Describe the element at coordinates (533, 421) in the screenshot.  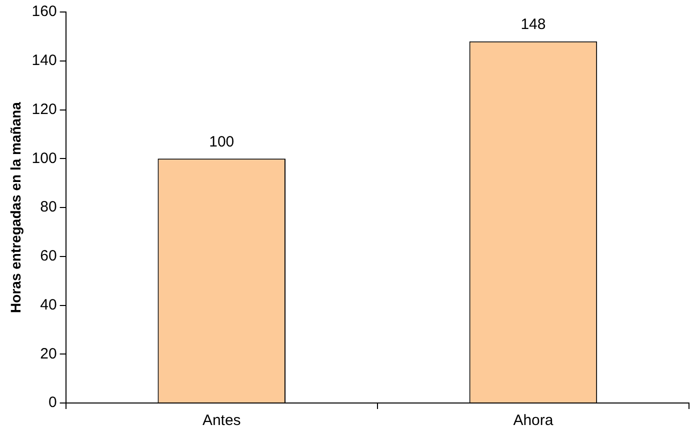
I see `x-tick-label: Ahora` at that location.